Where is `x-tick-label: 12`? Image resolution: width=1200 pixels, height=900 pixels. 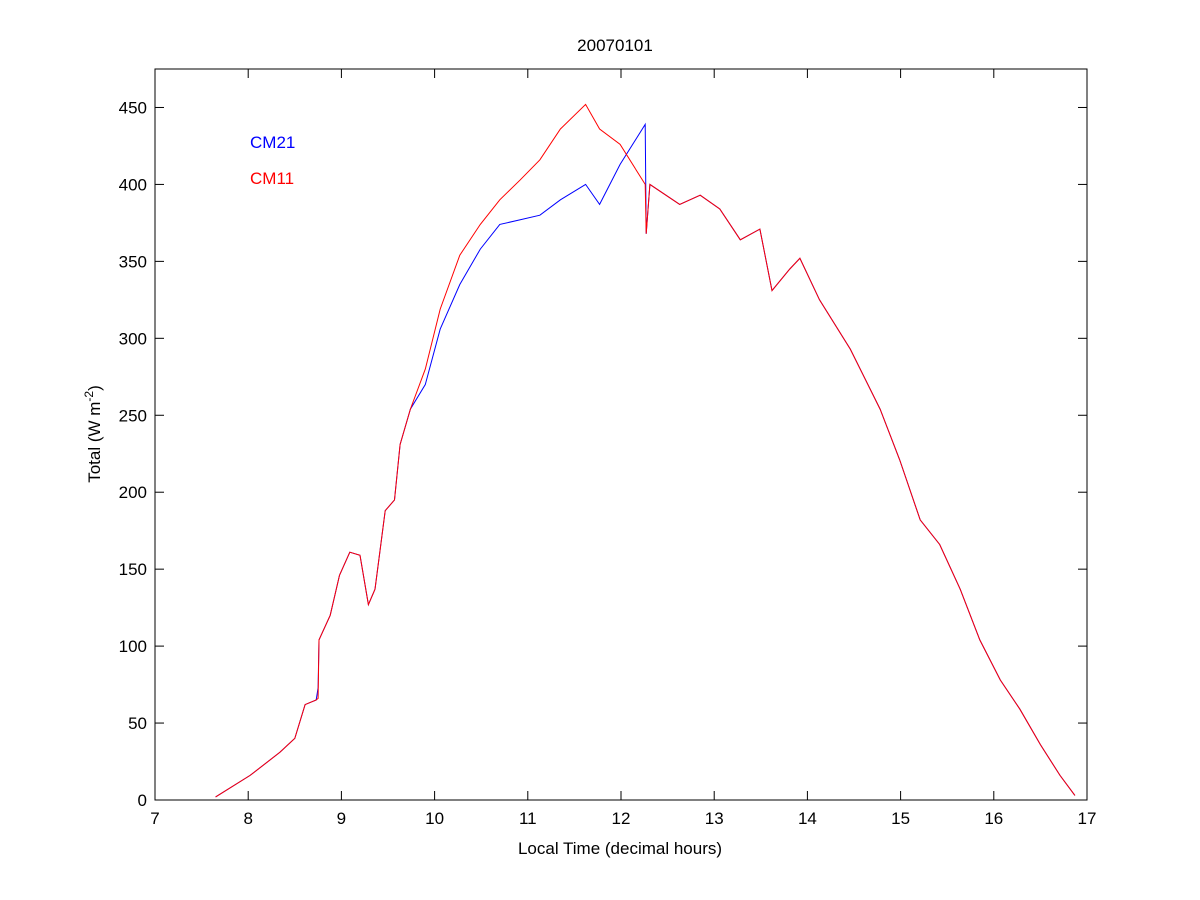 x-tick-label: 12 is located at coordinates (621, 818).